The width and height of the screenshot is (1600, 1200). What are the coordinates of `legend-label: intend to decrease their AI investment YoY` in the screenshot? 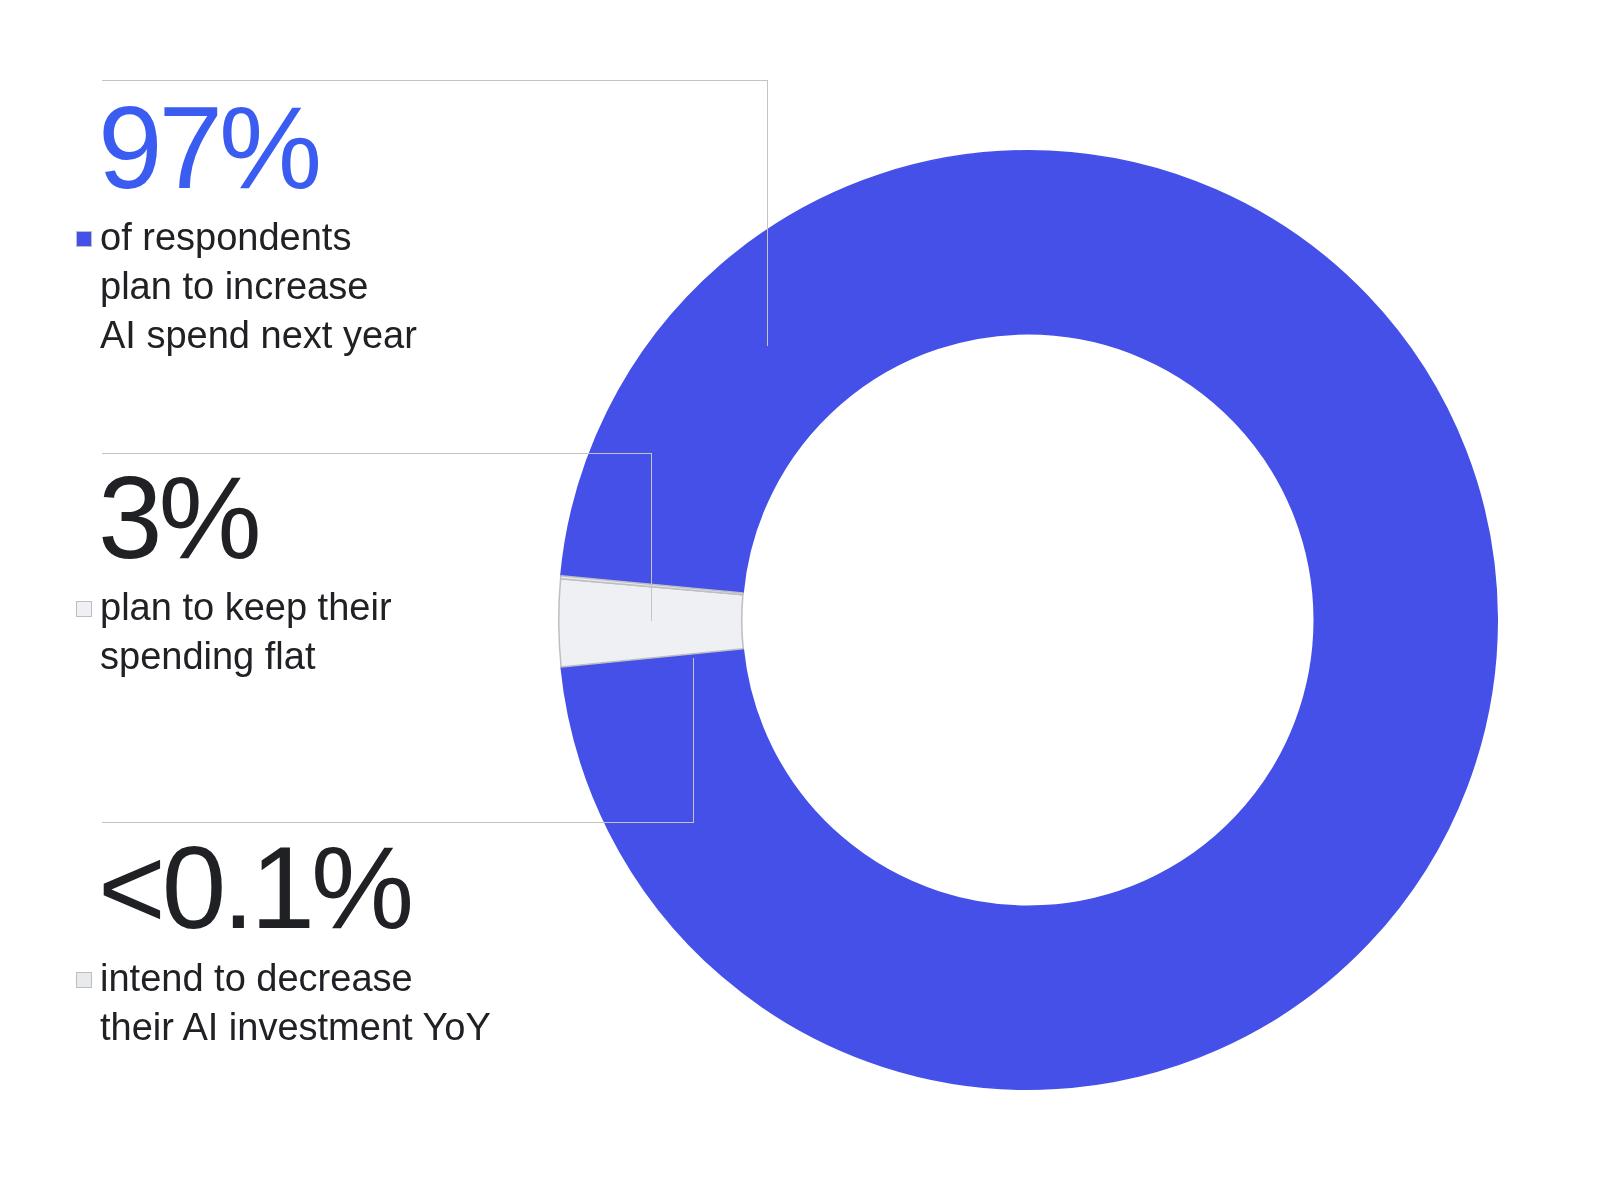 It's located at (295, 1003).